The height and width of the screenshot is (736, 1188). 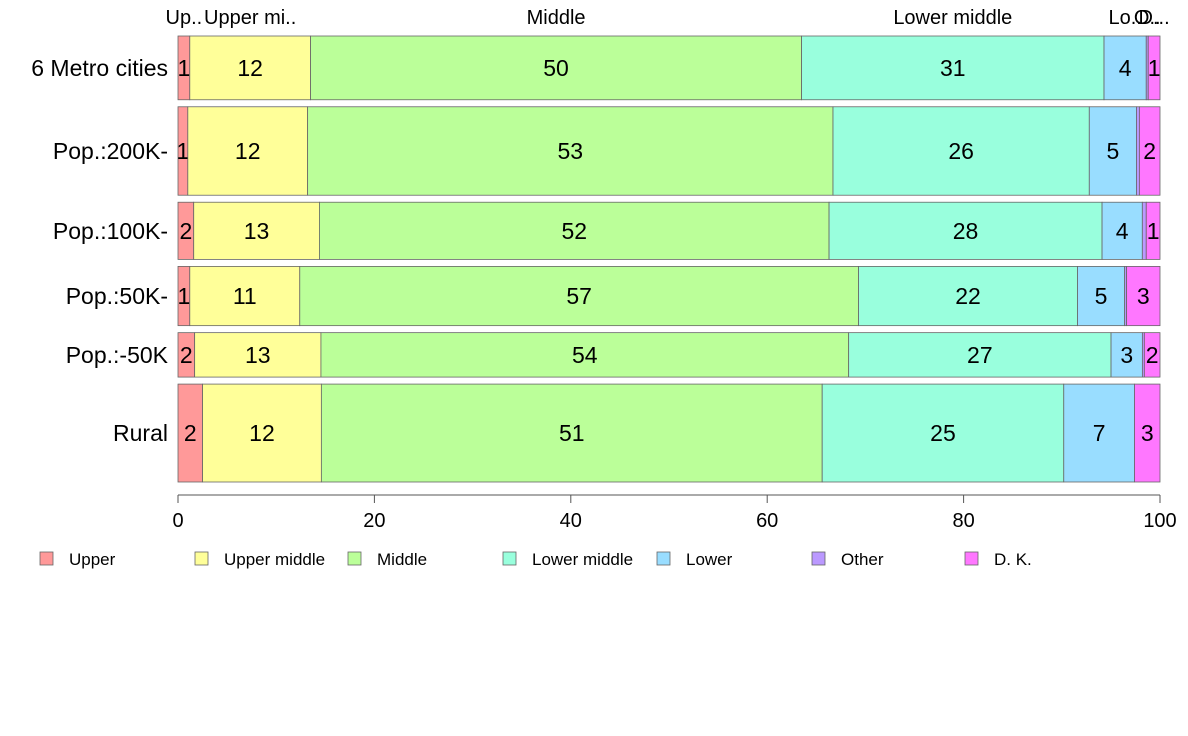 I want to click on legend-label: Lower, so click(x=709, y=559).